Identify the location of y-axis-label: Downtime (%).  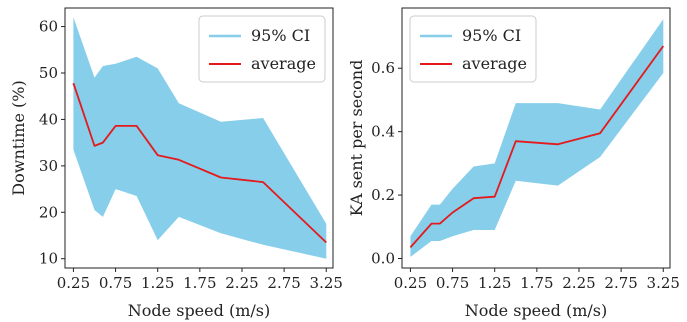
(18, 137).